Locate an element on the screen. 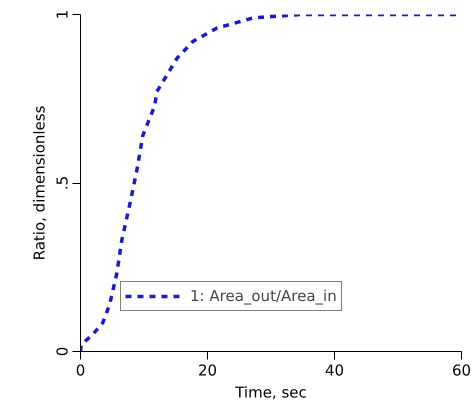 This screenshot has width=475, height=411. y-axis-title: Ratio, dimensionless is located at coordinates (39, 182).